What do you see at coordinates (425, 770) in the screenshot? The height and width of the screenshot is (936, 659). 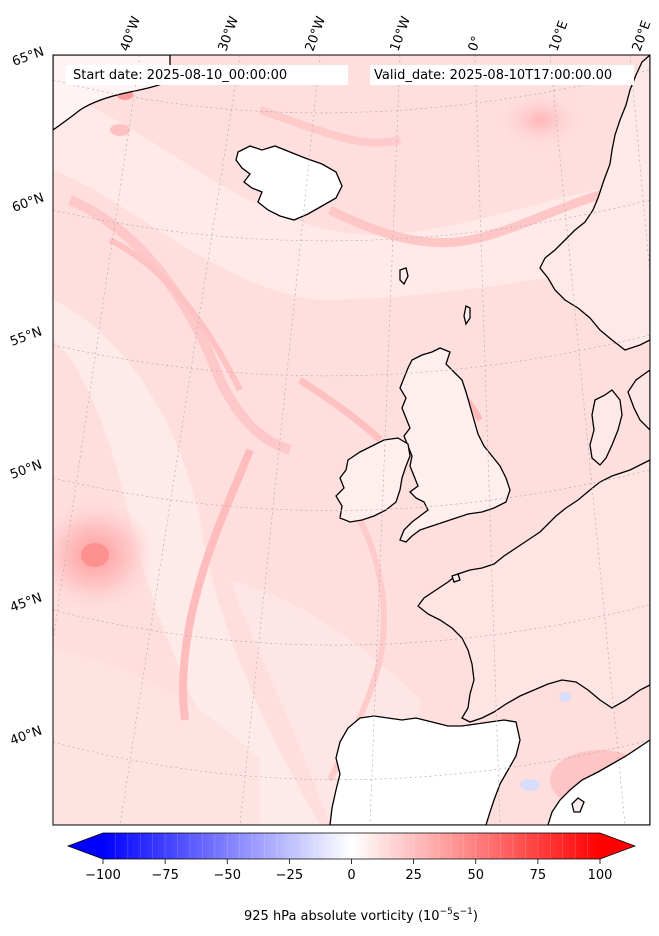 I see `spain-portugal-outline` at bounding box center [425, 770].